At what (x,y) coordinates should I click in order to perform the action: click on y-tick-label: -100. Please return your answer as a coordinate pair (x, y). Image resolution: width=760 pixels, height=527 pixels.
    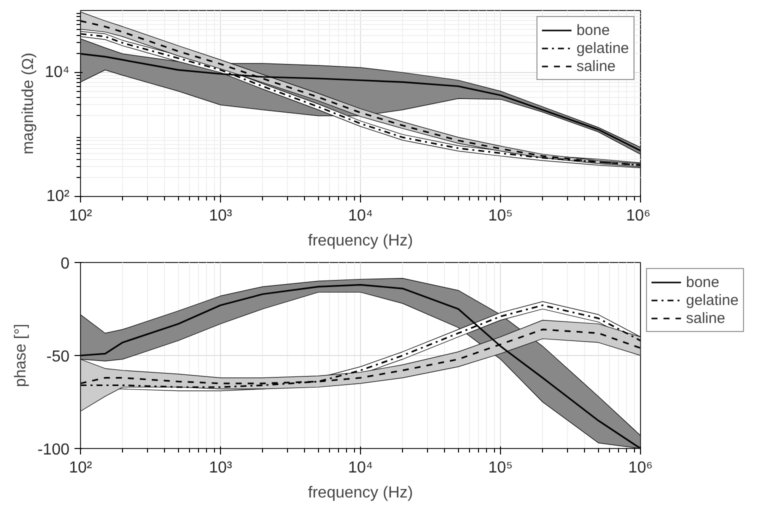
    Looking at the image, I should click on (53, 450).